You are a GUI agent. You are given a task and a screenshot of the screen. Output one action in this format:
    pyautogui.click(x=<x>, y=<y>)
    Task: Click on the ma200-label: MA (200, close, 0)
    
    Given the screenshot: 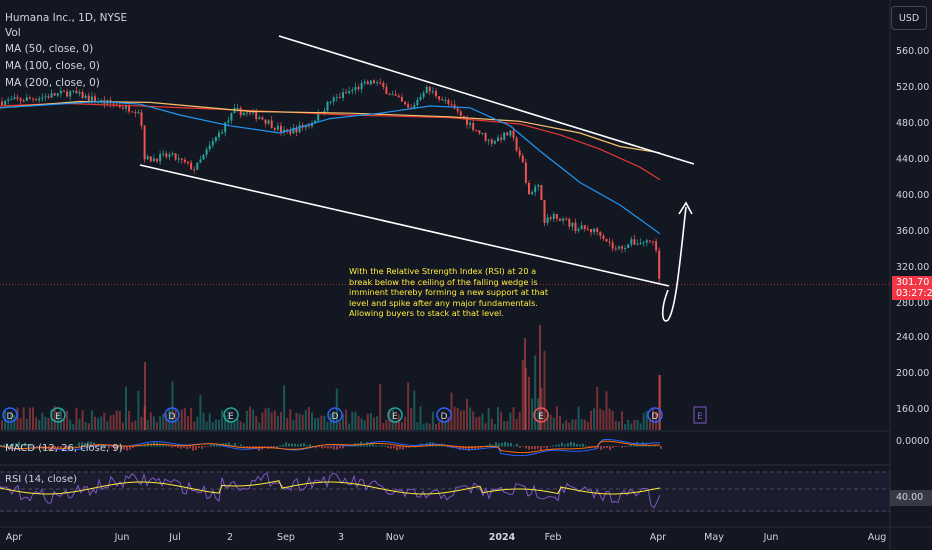 What is the action you would take?
    pyautogui.click(x=52, y=83)
    